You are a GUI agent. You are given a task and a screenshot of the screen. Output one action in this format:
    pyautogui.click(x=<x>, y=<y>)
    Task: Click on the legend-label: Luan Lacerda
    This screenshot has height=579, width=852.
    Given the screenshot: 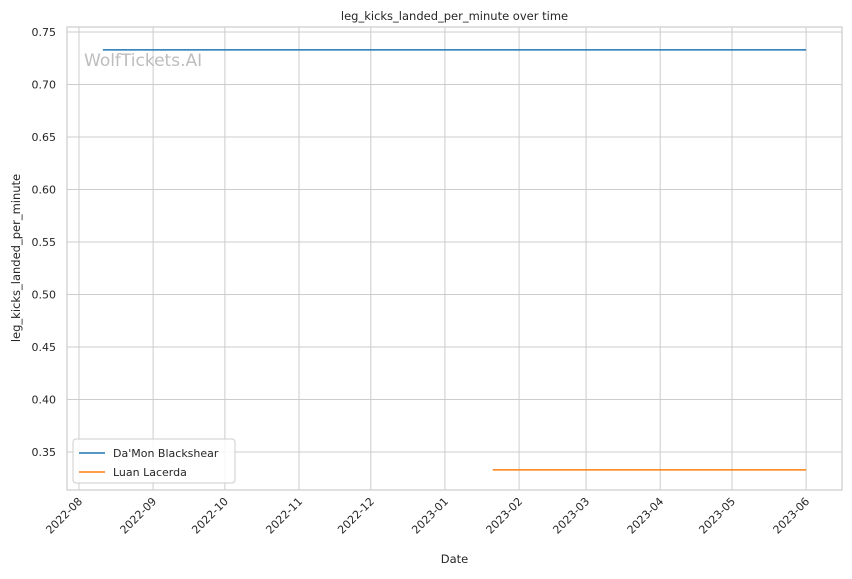 What is the action you would take?
    pyautogui.click(x=150, y=472)
    